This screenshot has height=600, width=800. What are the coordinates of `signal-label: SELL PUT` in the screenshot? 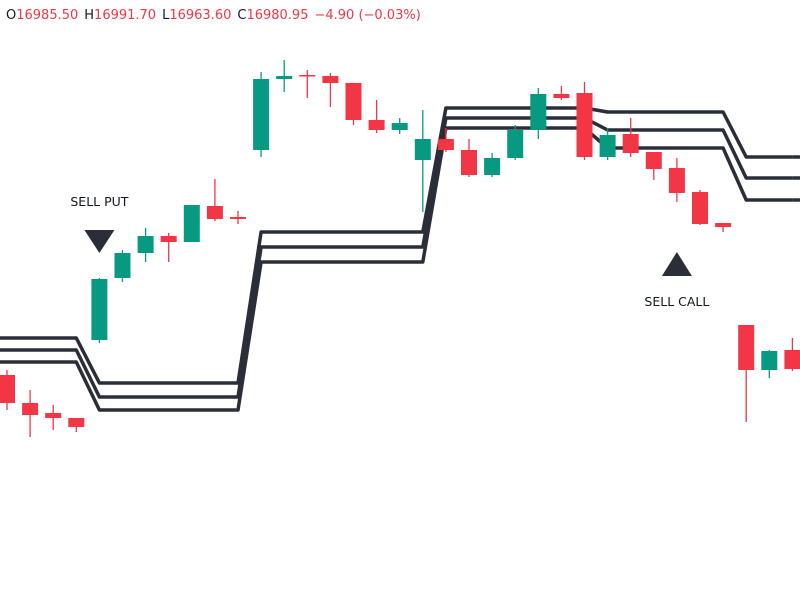 It's located at (99, 201).